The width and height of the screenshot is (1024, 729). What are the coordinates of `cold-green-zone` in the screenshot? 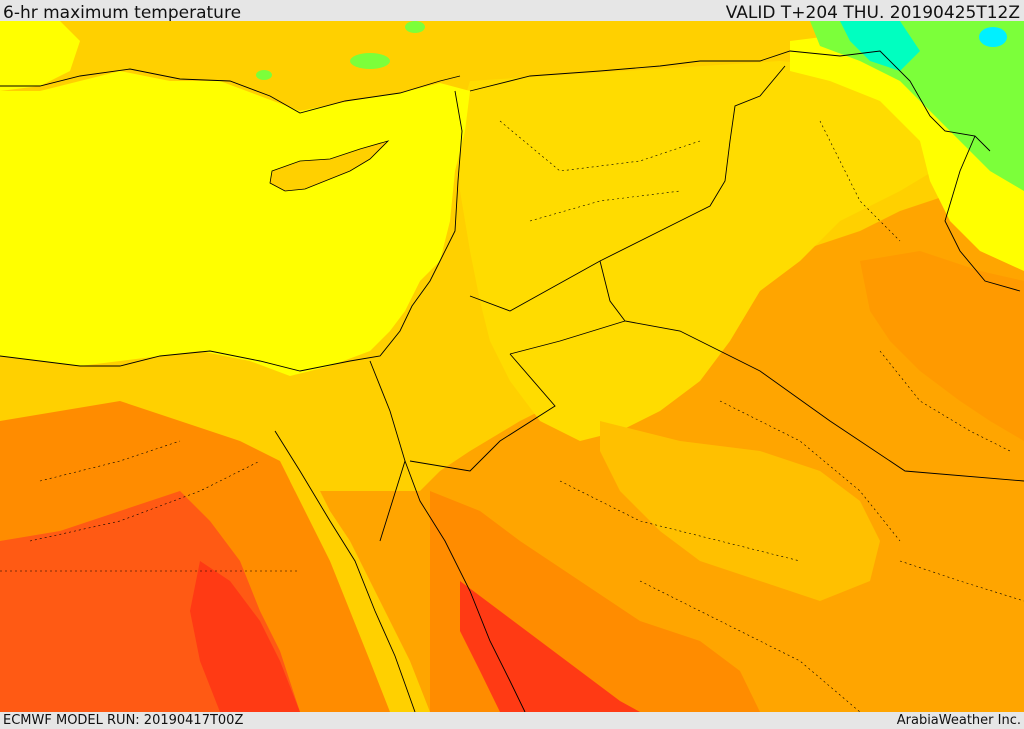 It's located at (917, 106).